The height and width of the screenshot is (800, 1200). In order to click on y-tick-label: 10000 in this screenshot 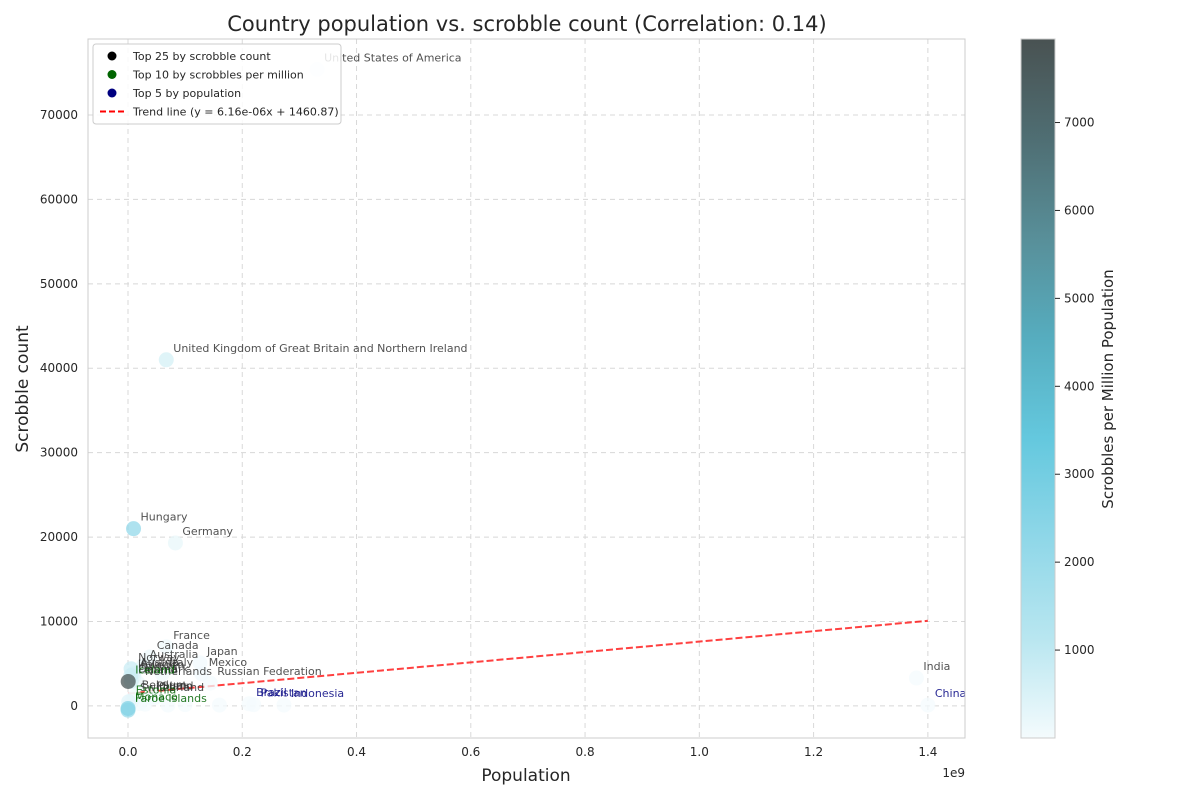, I will do `click(59, 622)`.